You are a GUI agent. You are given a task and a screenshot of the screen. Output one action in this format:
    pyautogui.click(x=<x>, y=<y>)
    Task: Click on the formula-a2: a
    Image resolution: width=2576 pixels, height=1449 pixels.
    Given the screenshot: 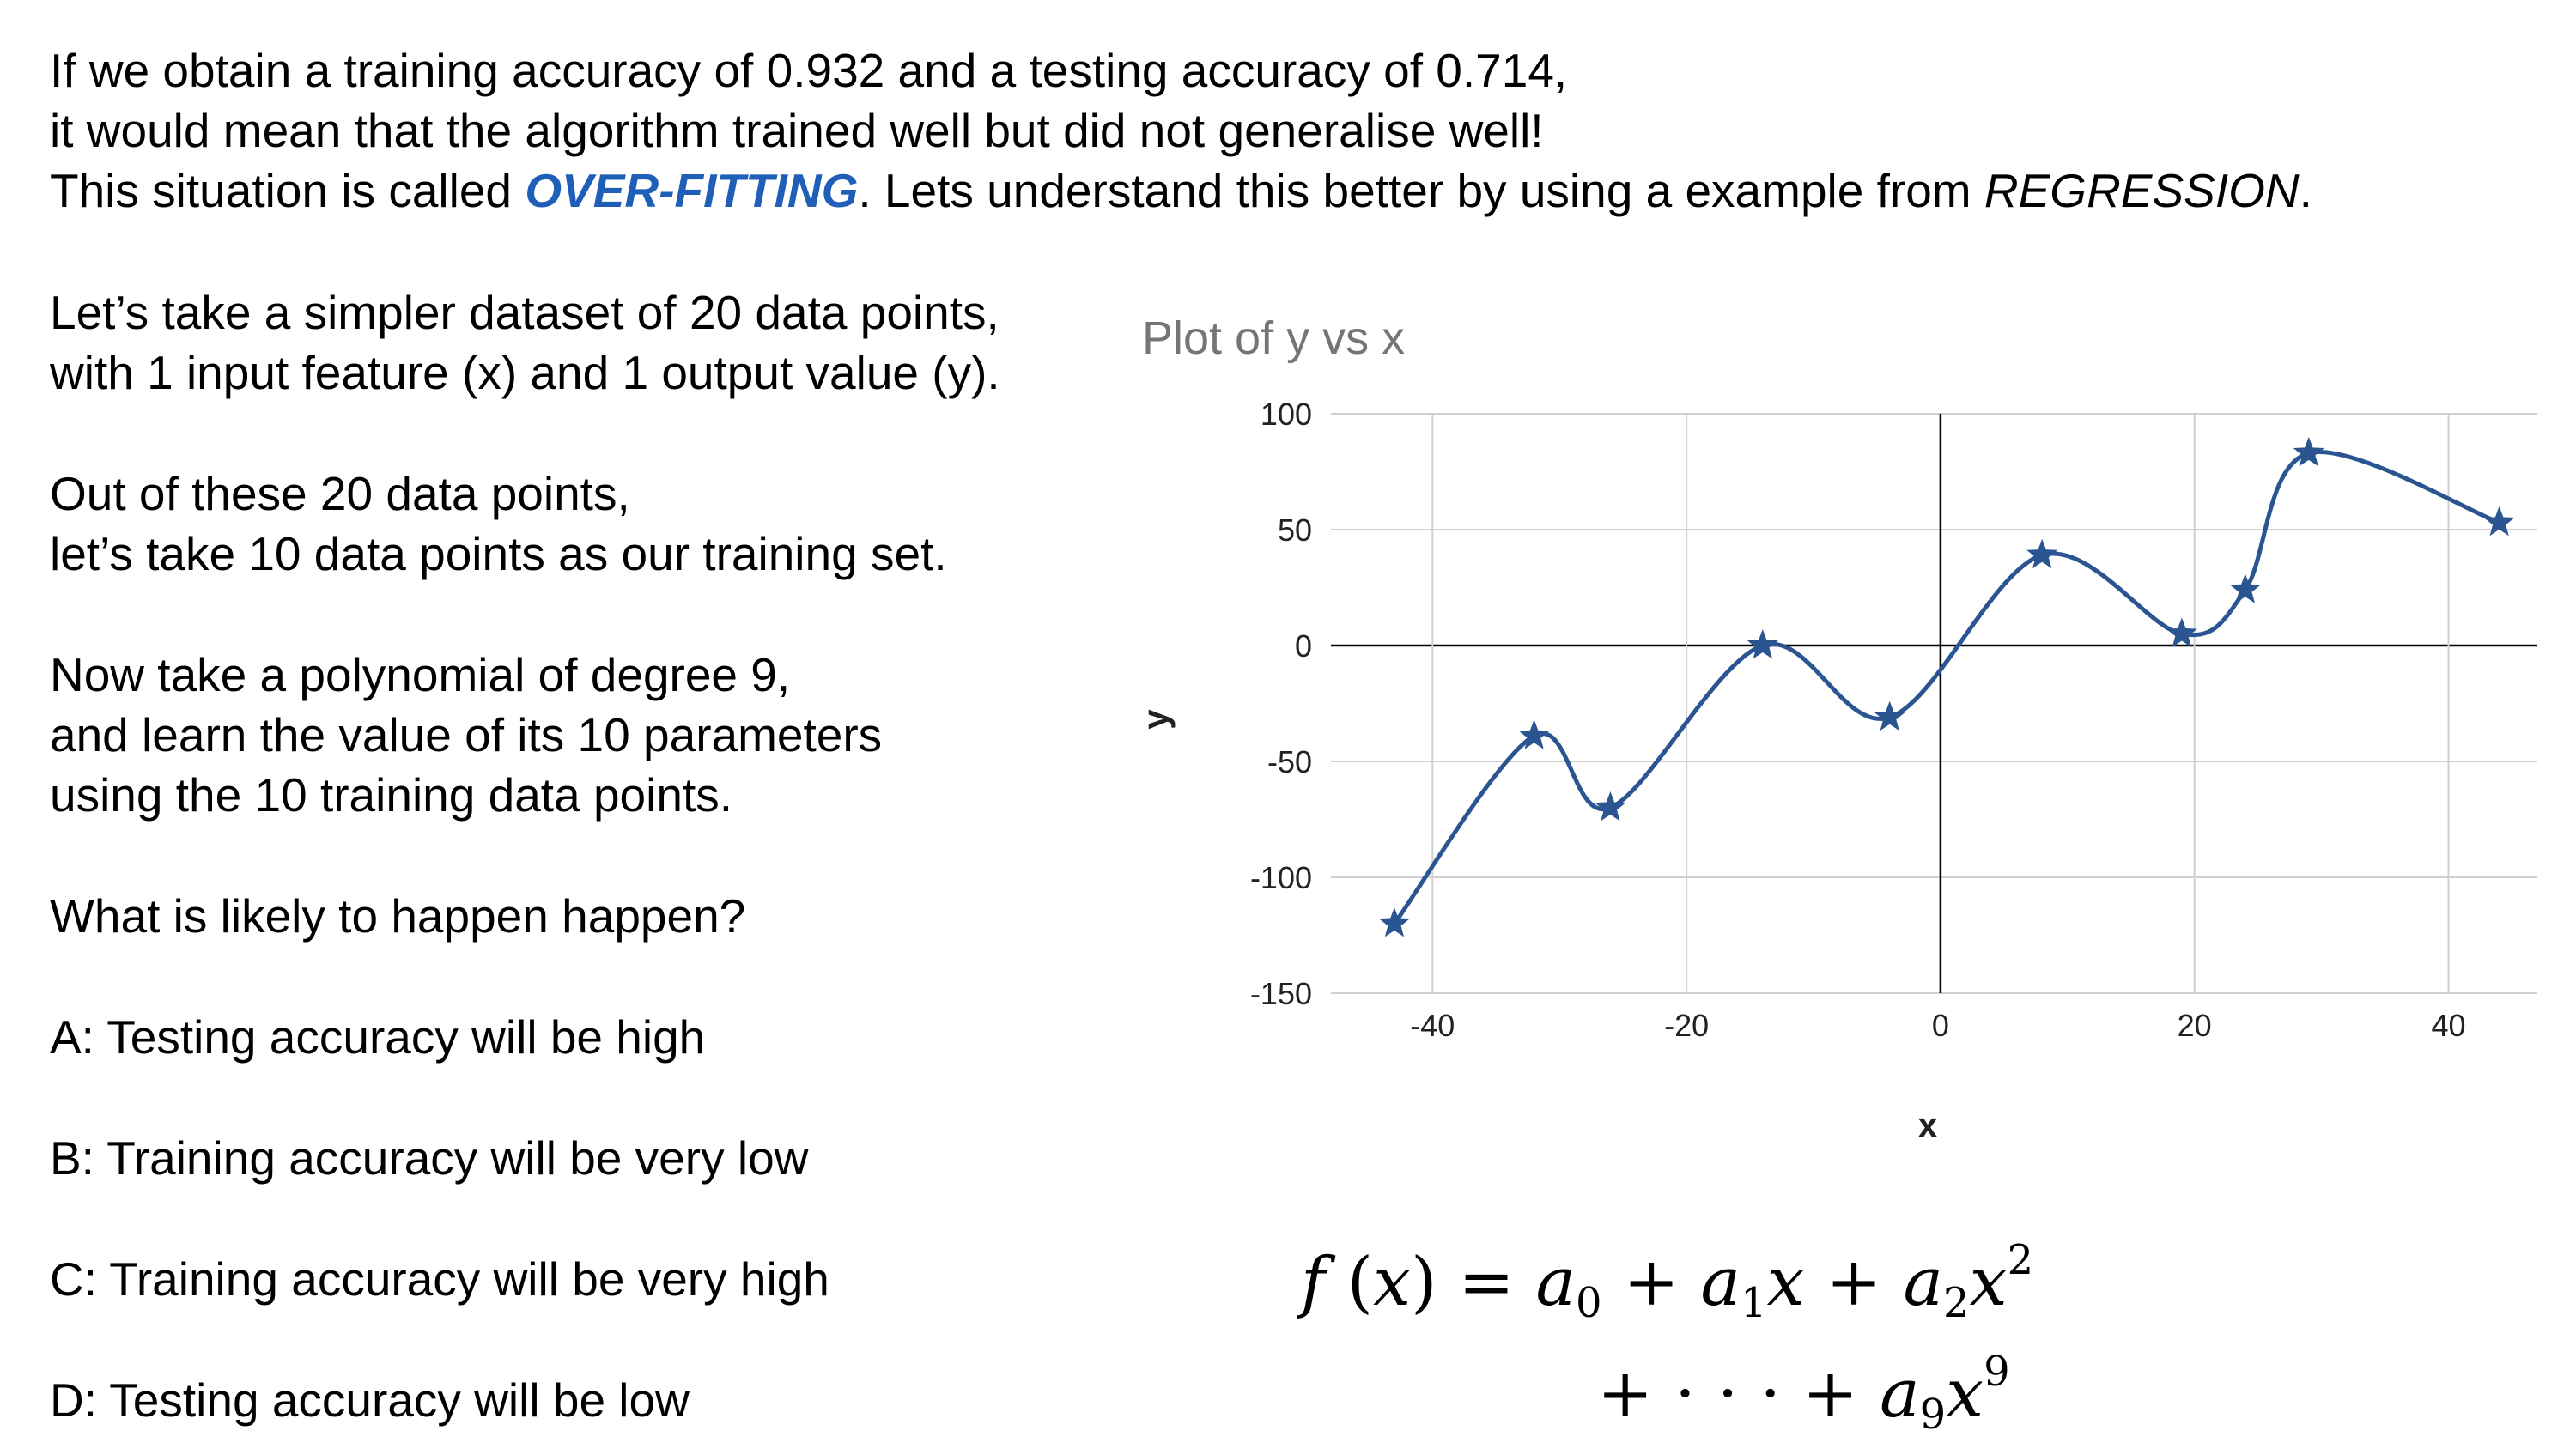 What is the action you would take?
    pyautogui.click(x=1923, y=1282)
    